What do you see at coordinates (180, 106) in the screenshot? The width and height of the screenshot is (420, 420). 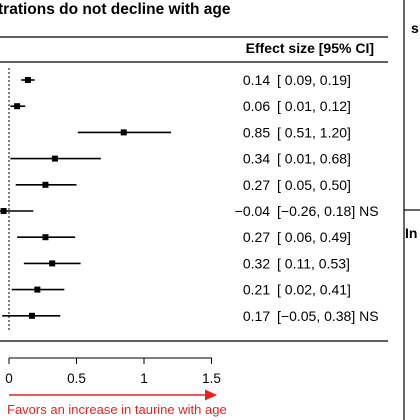 I see `forest-row: 0.06 [ 0.01, 0.12]` at bounding box center [180, 106].